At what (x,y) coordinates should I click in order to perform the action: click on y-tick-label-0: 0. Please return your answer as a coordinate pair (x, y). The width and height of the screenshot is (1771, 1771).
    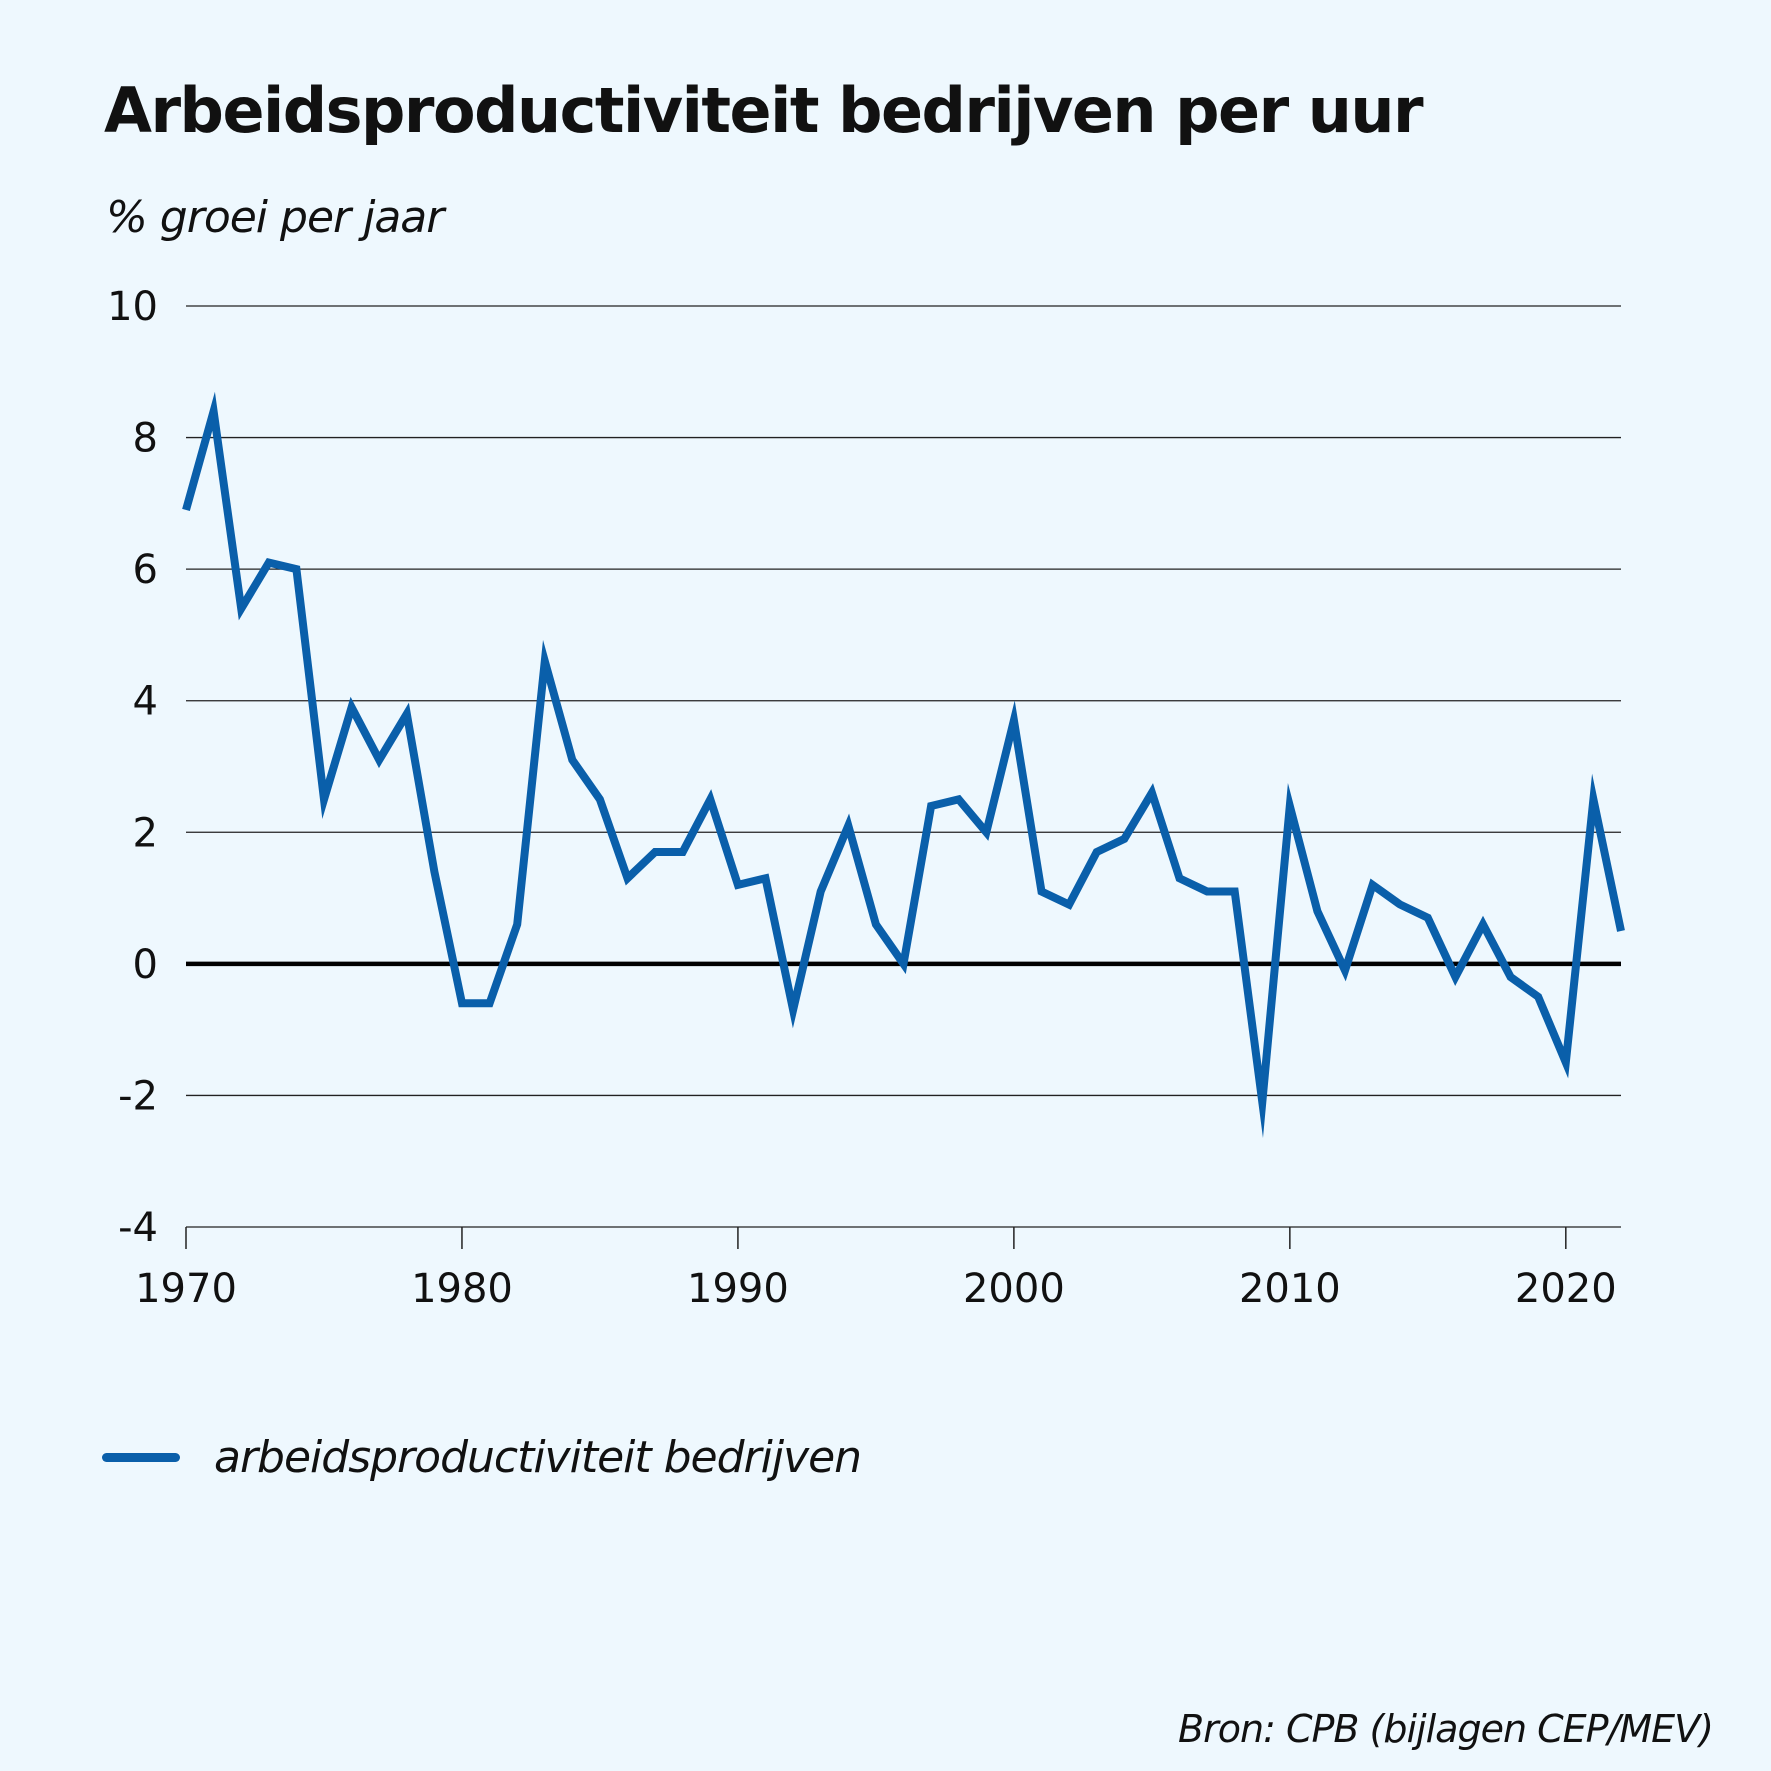
    Looking at the image, I should click on (145, 965).